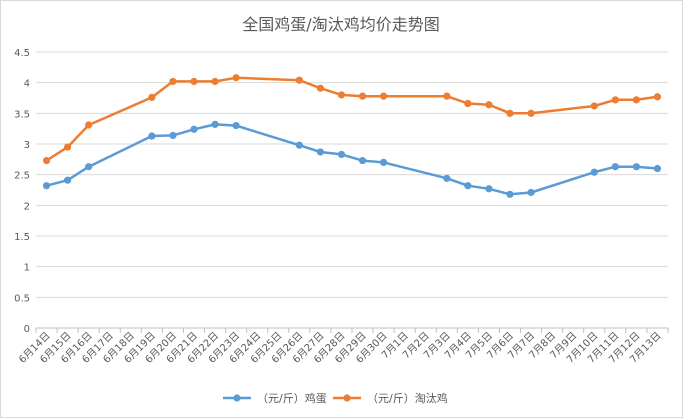 This screenshot has height=418, width=683. I want to click on legend-label-0: （元/斤）鸡蛋, so click(292, 398).